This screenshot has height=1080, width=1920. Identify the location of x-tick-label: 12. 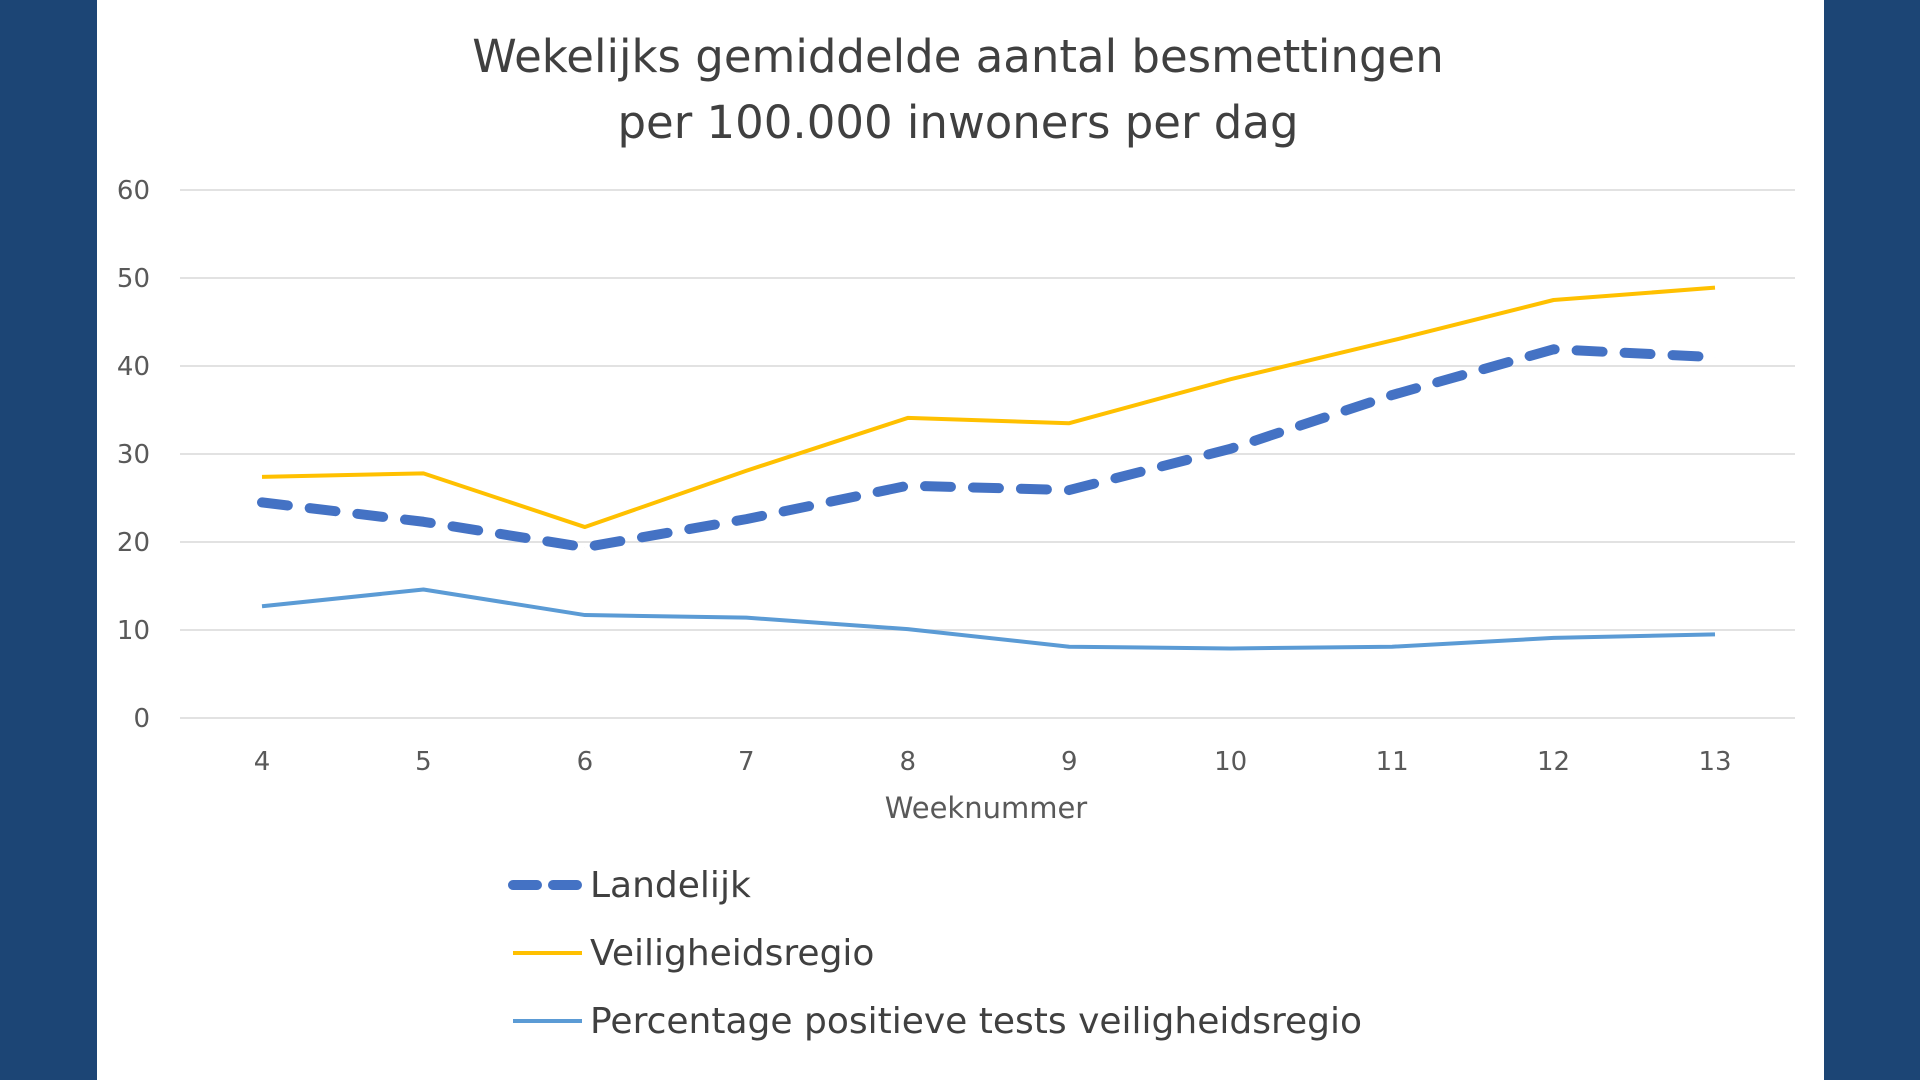
(1553, 762).